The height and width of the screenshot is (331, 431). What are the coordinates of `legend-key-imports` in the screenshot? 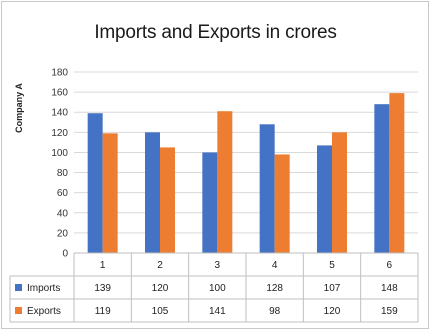 It's located at (18, 287).